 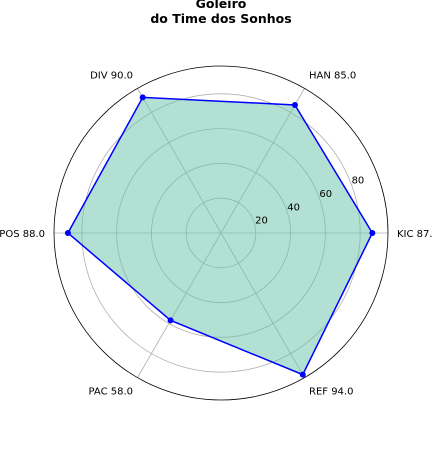 What do you see at coordinates (302, 374) in the screenshot?
I see `data-point-ref` at bounding box center [302, 374].